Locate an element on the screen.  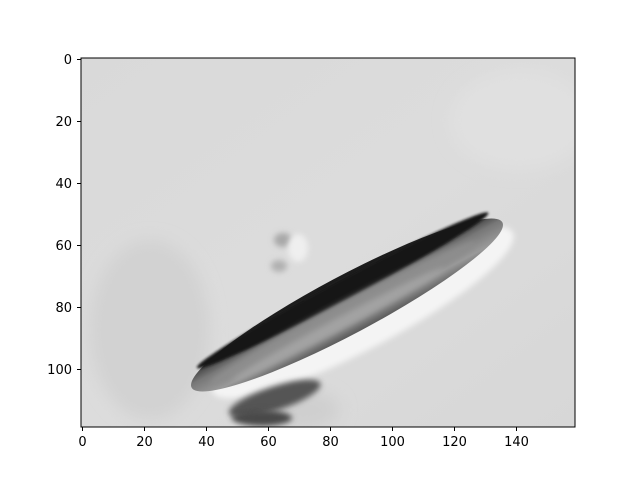
x-tick-label: 60 is located at coordinates (268, 442).